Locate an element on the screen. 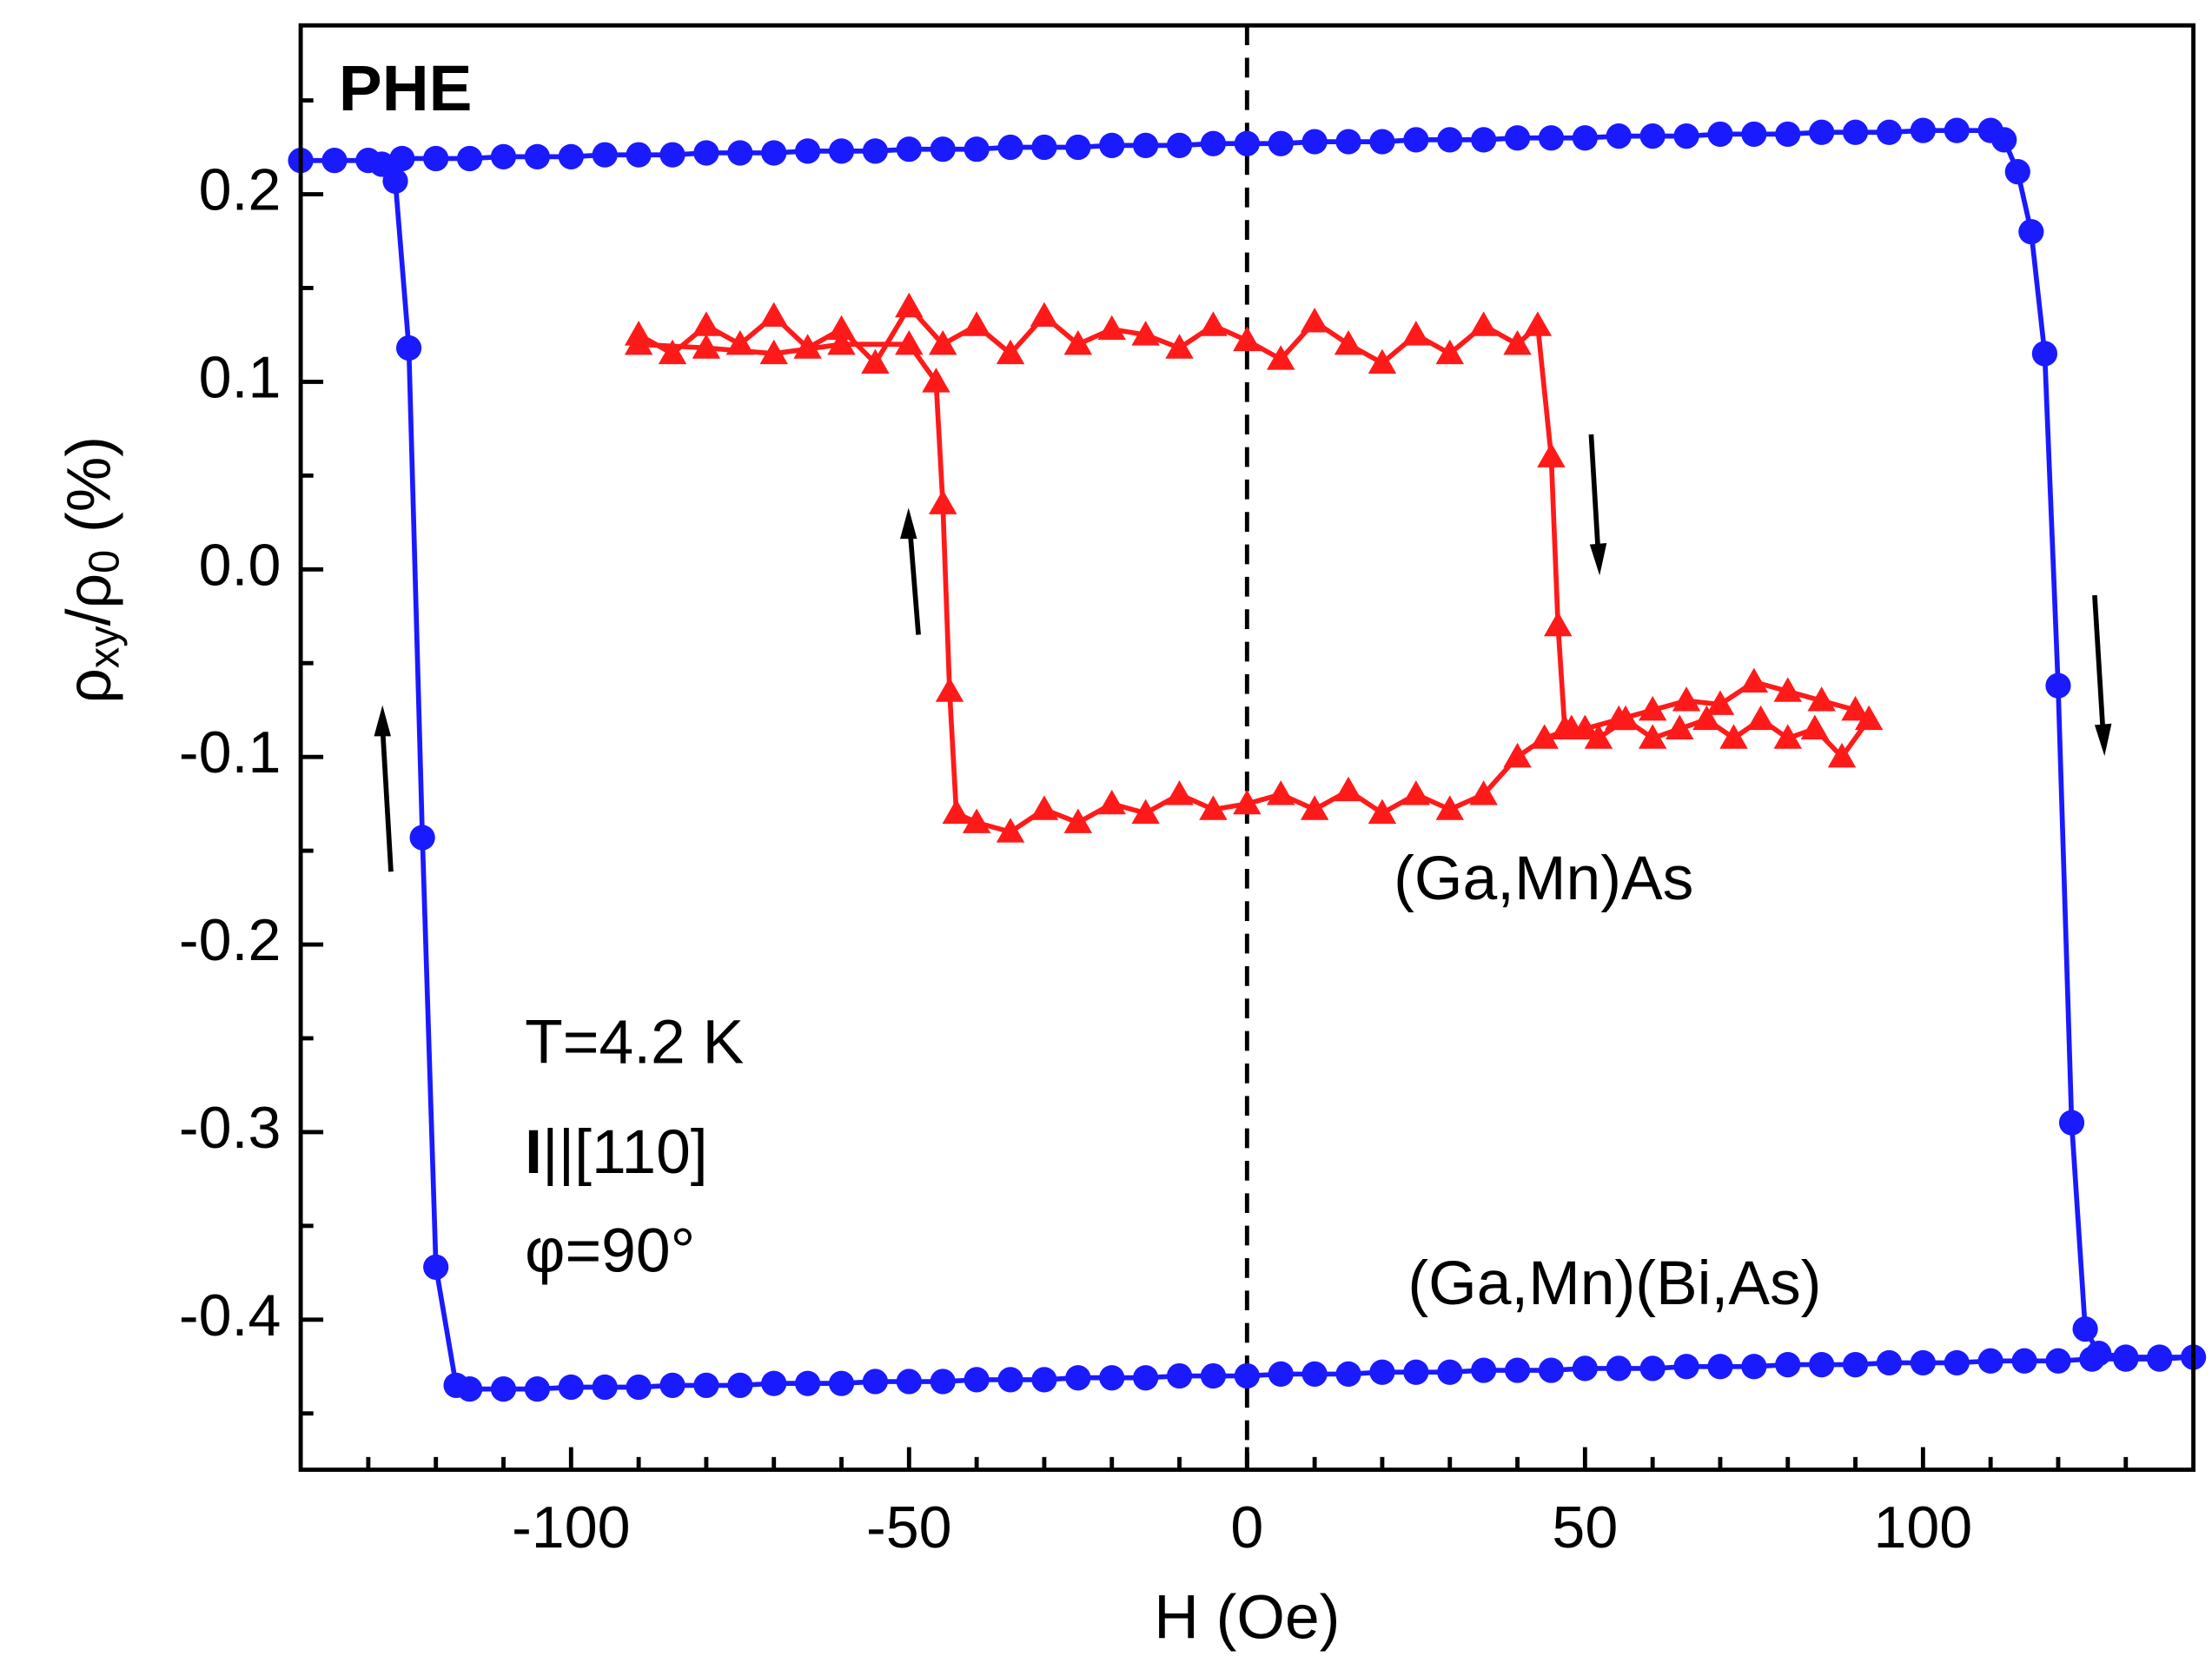 The image size is (2212, 1670). y-tick-label: -0.4 is located at coordinates (230, 1315).